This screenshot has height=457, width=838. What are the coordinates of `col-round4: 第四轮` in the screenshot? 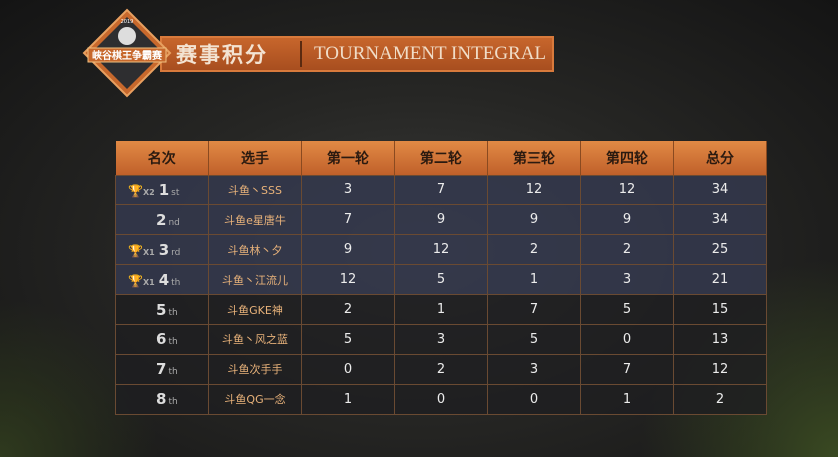 It's located at (627, 158).